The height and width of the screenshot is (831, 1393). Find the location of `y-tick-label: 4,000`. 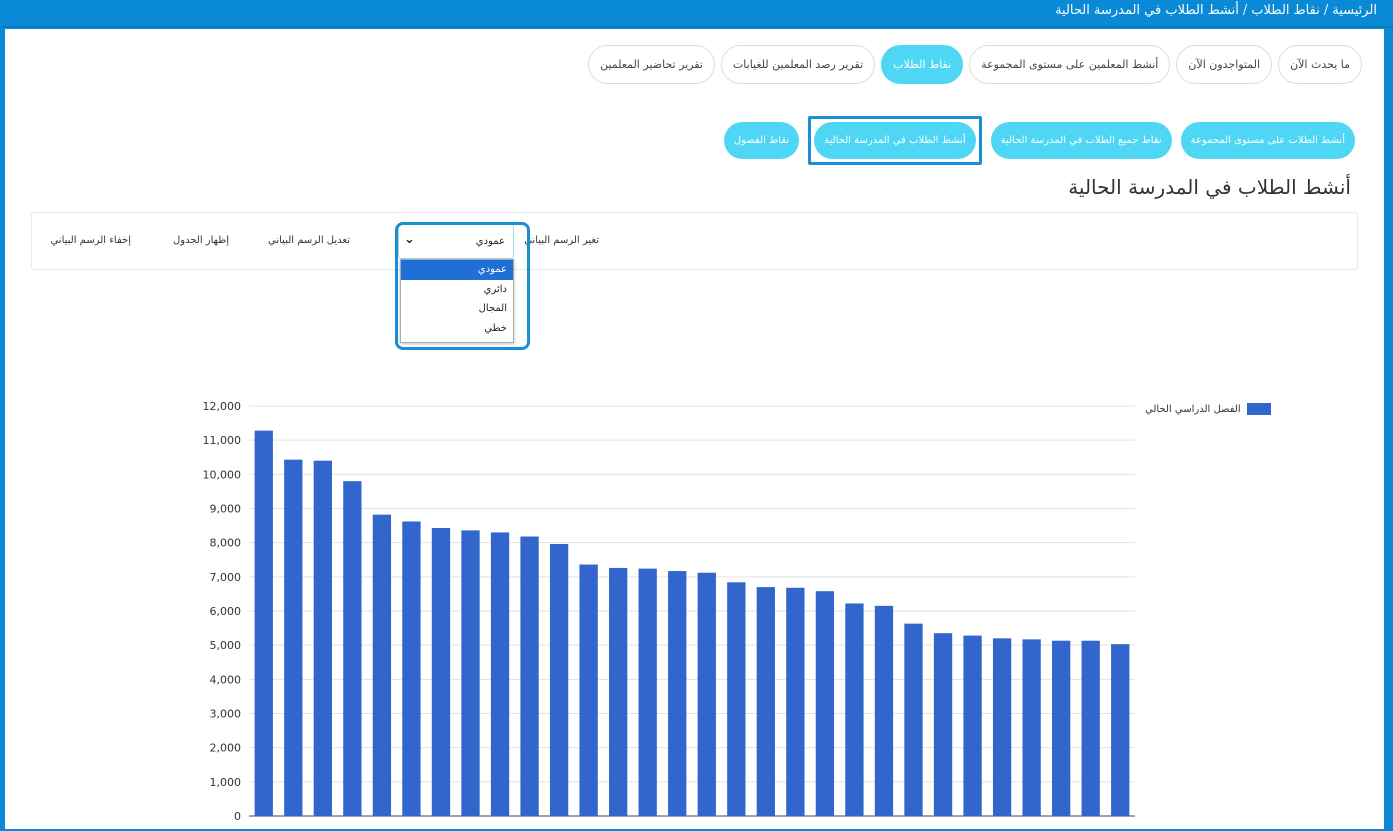

y-tick-label: 4,000 is located at coordinates (226, 679).